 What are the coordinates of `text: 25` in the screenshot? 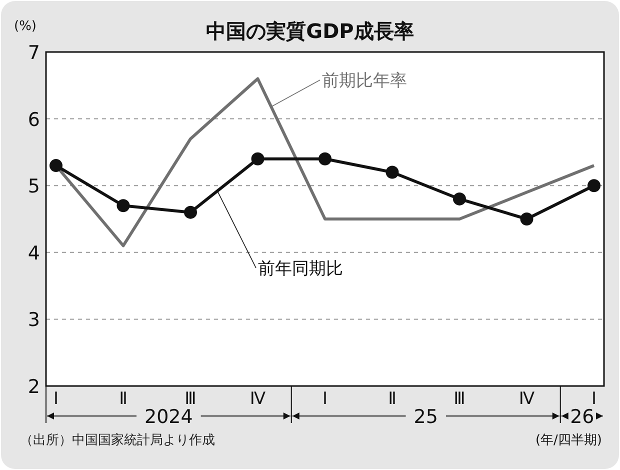 It's located at (426, 417).